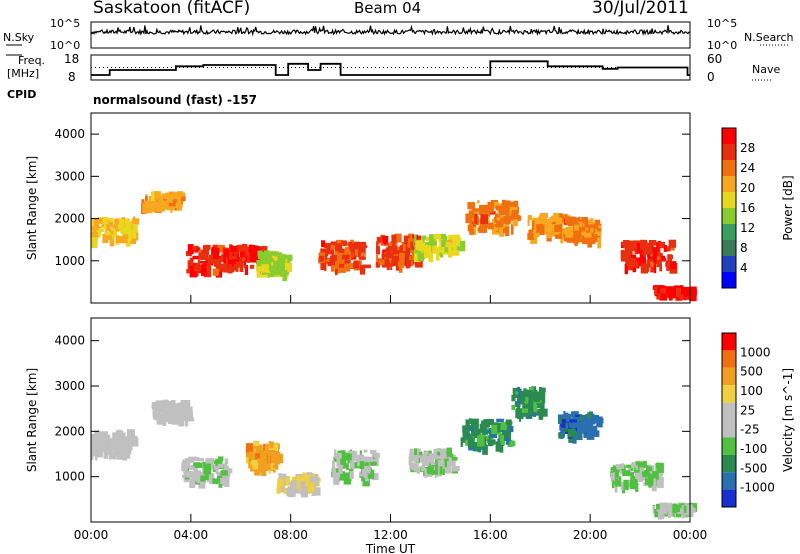 Image resolution: width=800 pixels, height=554 pixels. What do you see at coordinates (714, 59) in the screenshot?
I see `nave-tick-top: 60` at bounding box center [714, 59].